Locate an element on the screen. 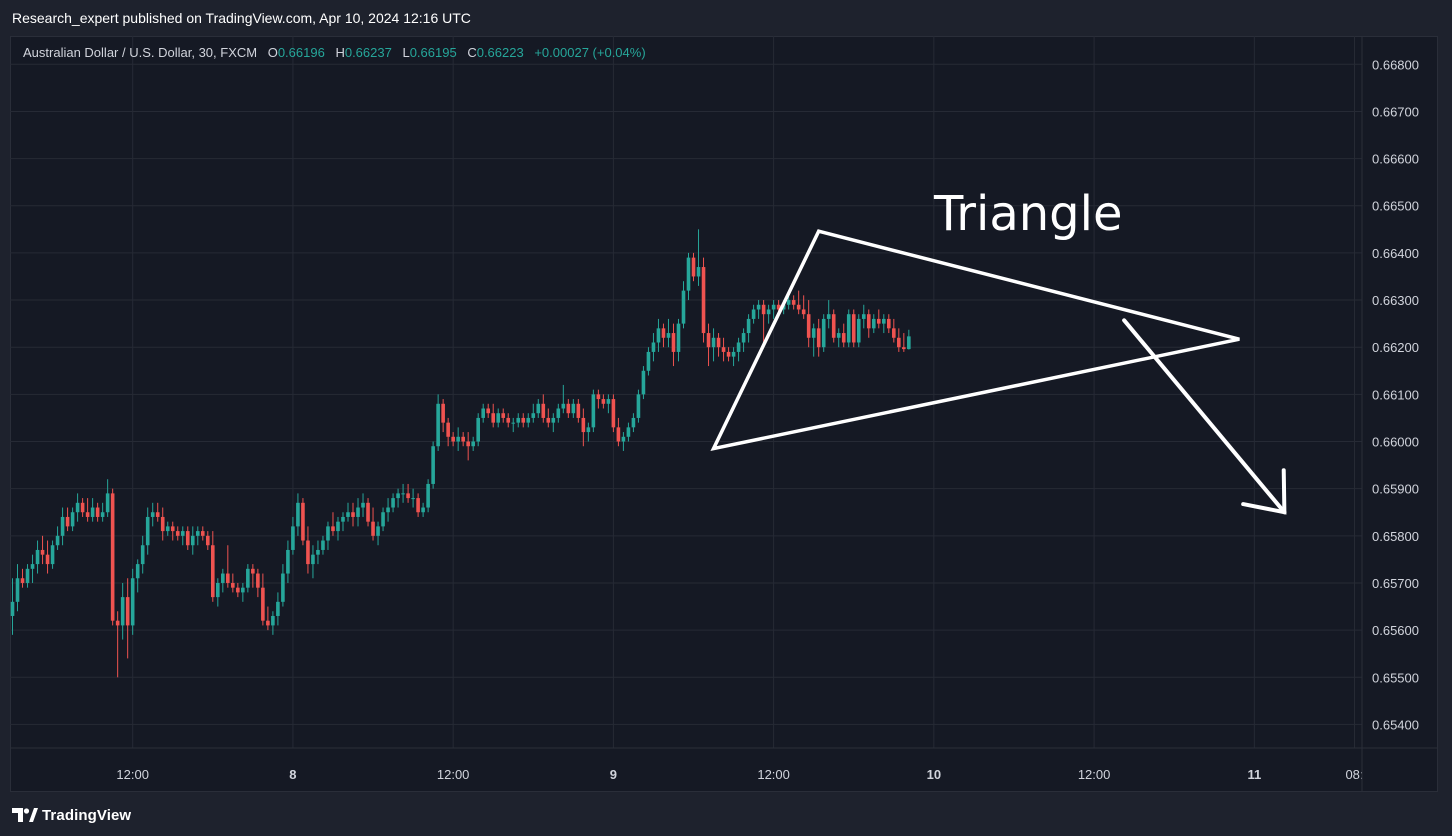  price-axis-label: 0.65700 is located at coordinates (1395, 583).